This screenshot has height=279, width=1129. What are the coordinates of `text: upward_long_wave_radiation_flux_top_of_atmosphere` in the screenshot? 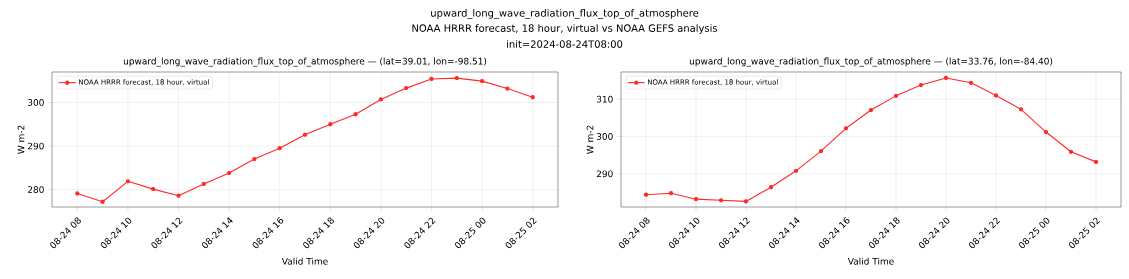 It's located at (565, 14).